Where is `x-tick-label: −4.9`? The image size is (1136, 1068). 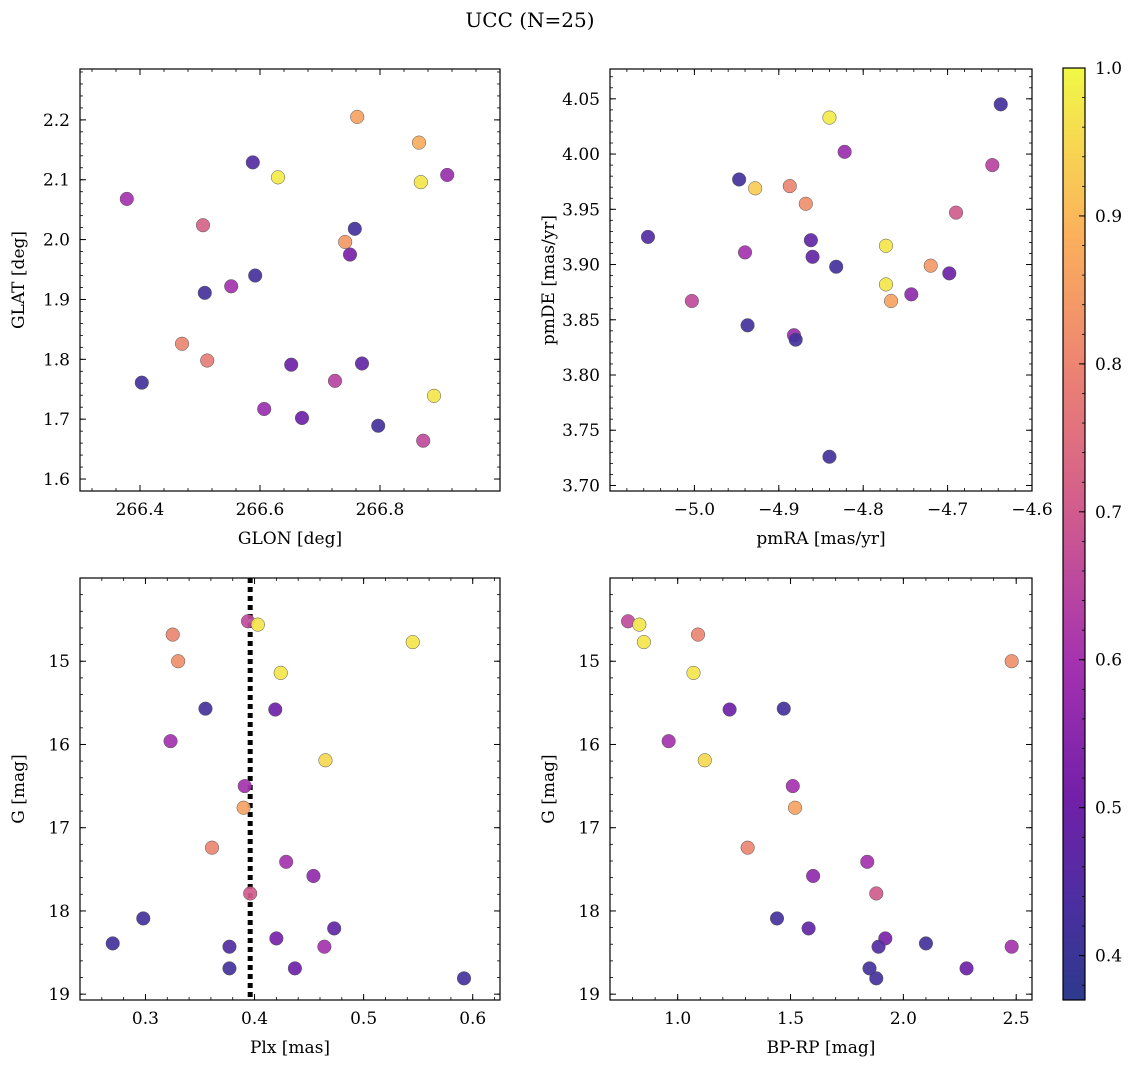
x-tick-label: −4.9 is located at coordinates (778, 510).